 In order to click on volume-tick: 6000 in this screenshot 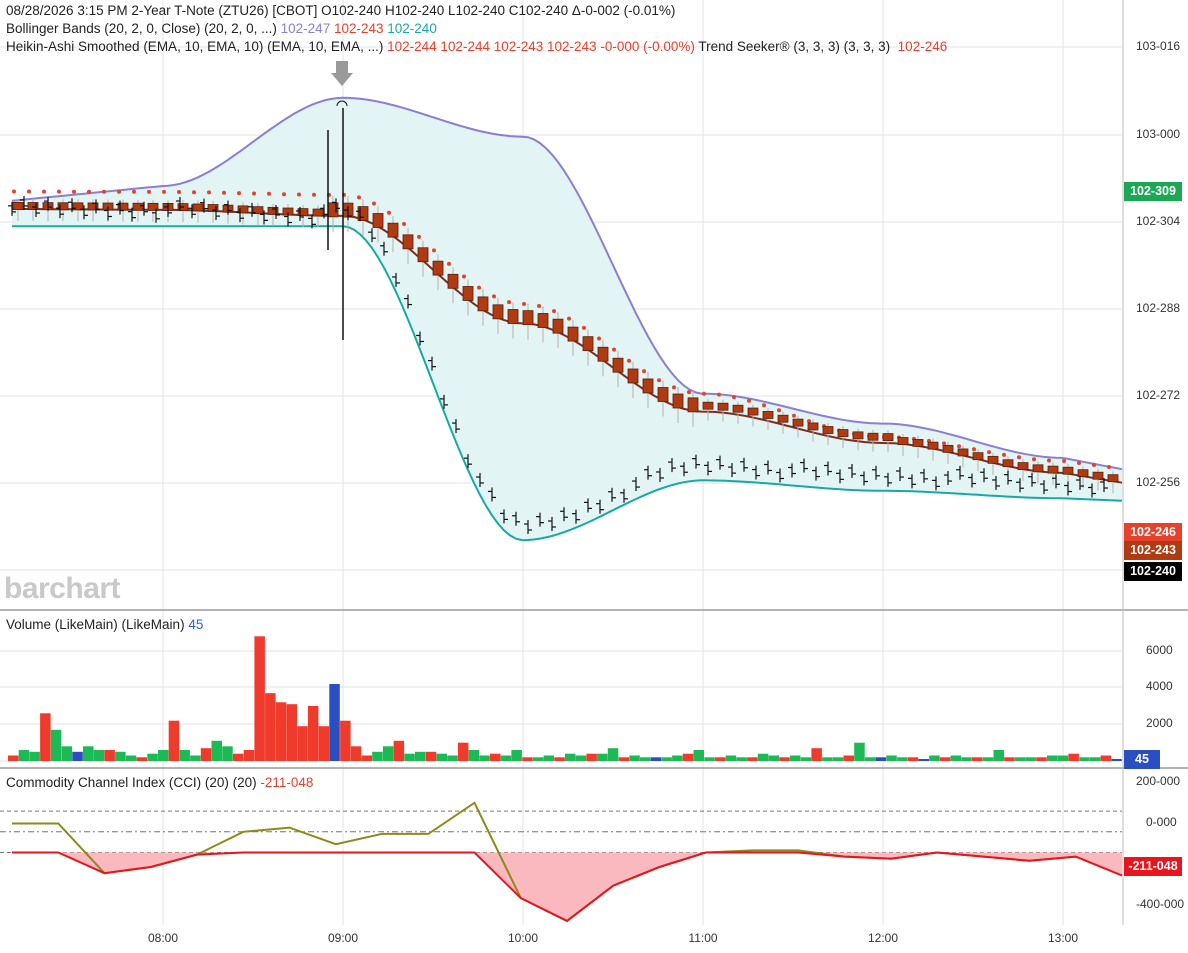, I will do `click(1159, 650)`.